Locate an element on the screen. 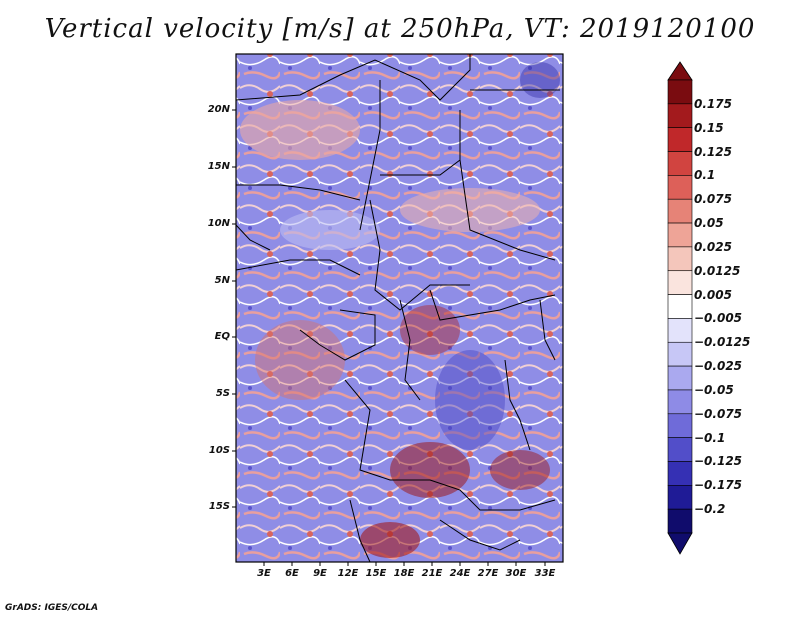 The height and width of the screenshot is (618, 800). colorbar-label: 0.025 is located at coordinates (713, 246).